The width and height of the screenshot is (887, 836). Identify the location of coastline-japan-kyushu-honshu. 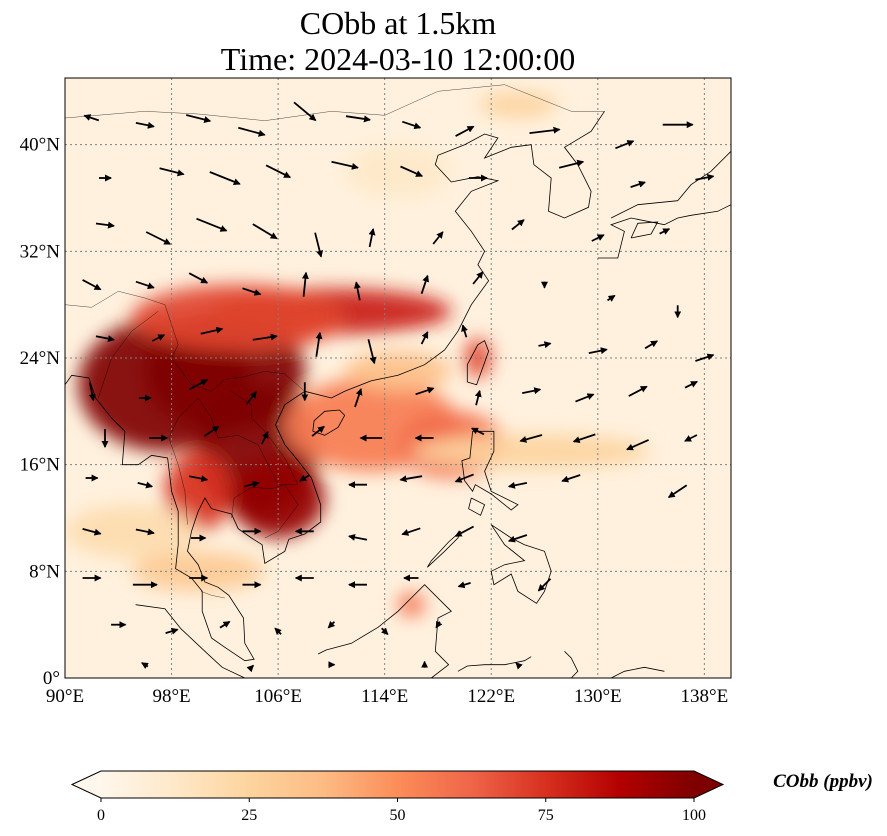
(664, 231).